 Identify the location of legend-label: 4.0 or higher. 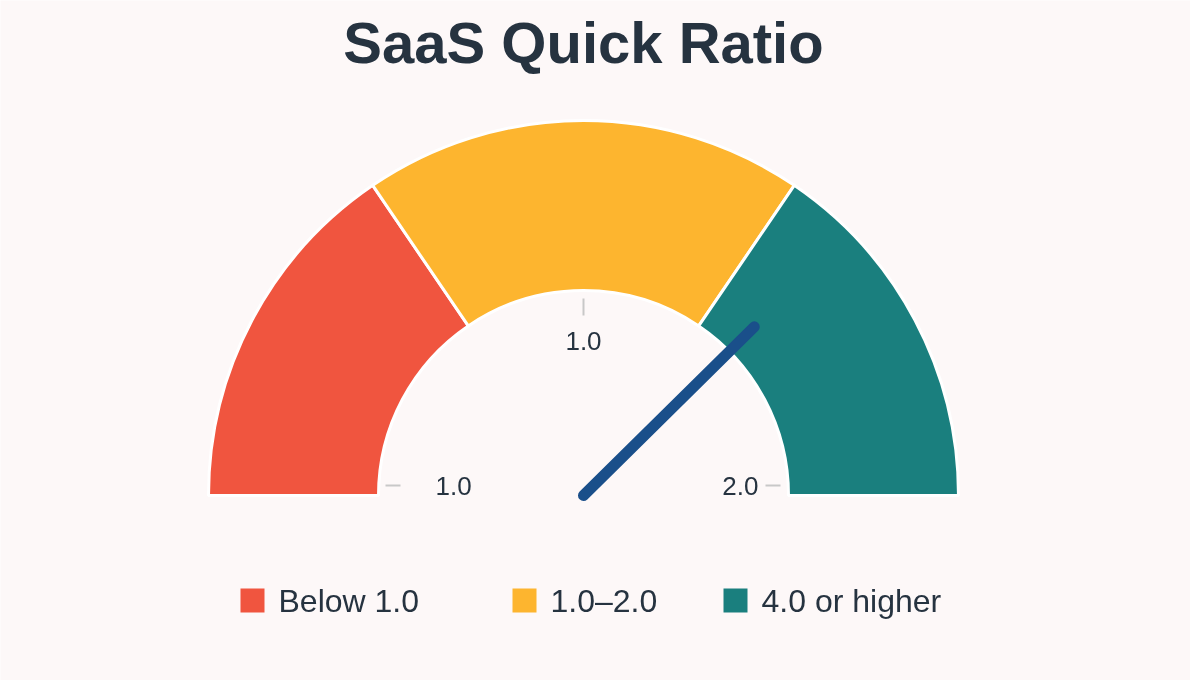
(851, 600).